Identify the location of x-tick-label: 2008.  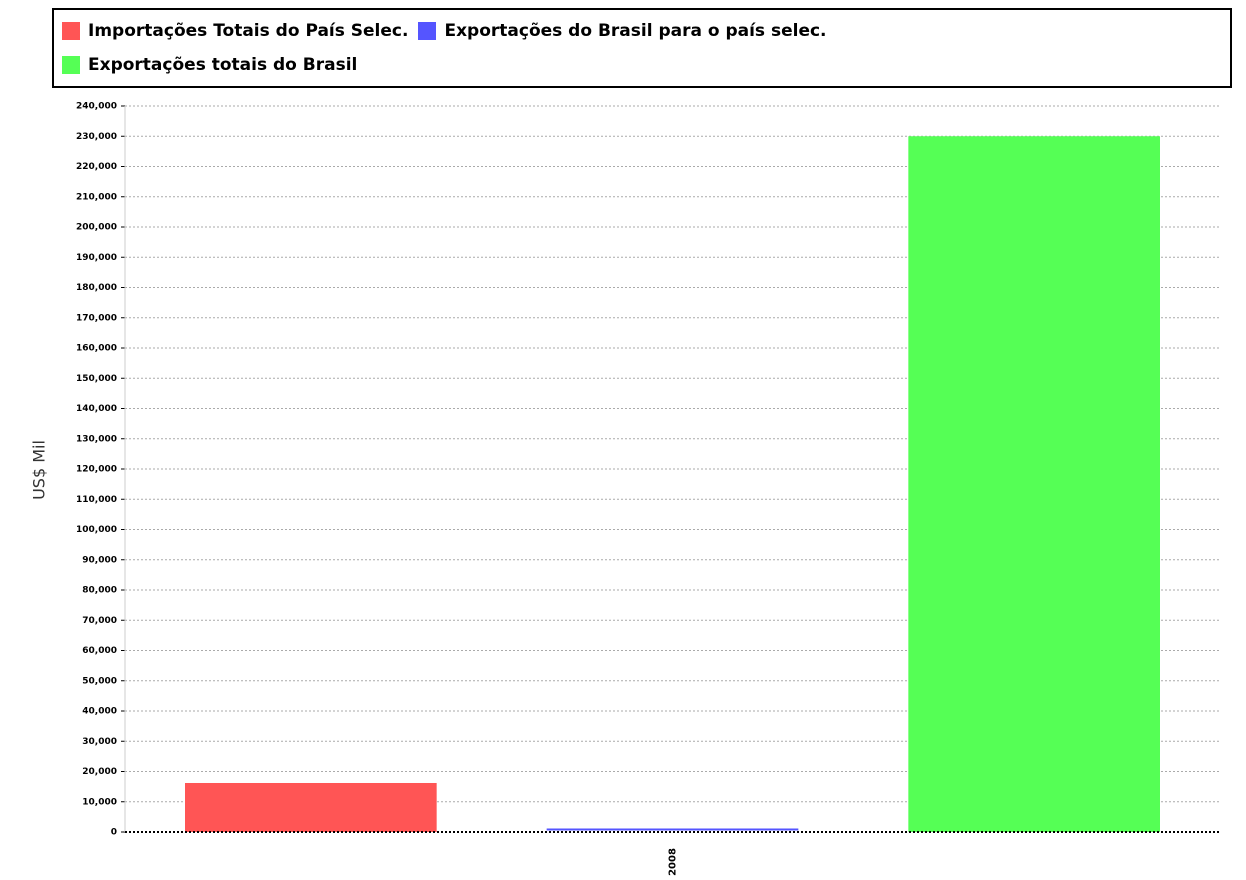
(673, 862).